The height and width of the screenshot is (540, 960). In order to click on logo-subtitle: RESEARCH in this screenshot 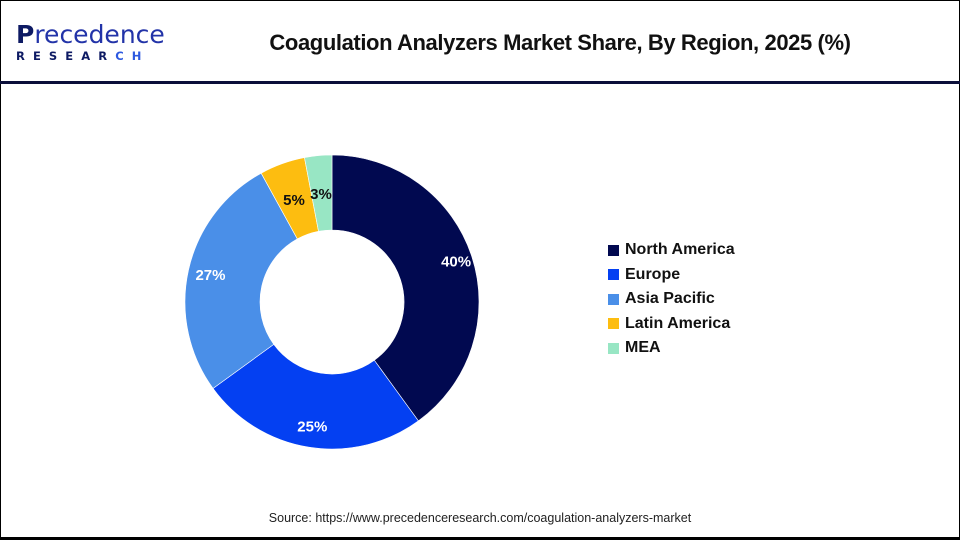, I will do `click(91, 56)`.